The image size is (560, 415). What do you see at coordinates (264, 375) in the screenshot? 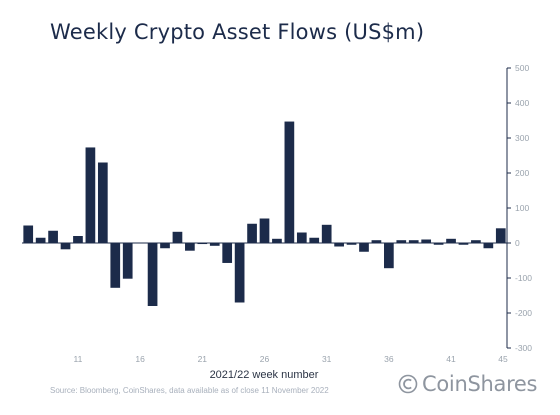
I see `x-axis-label: 2021/22 week number` at bounding box center [264, 375].